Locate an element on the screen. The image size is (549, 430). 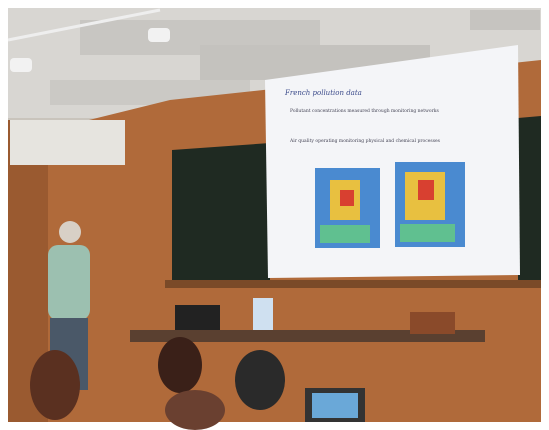
ceiling-panel is located at coordinates (505, 20).